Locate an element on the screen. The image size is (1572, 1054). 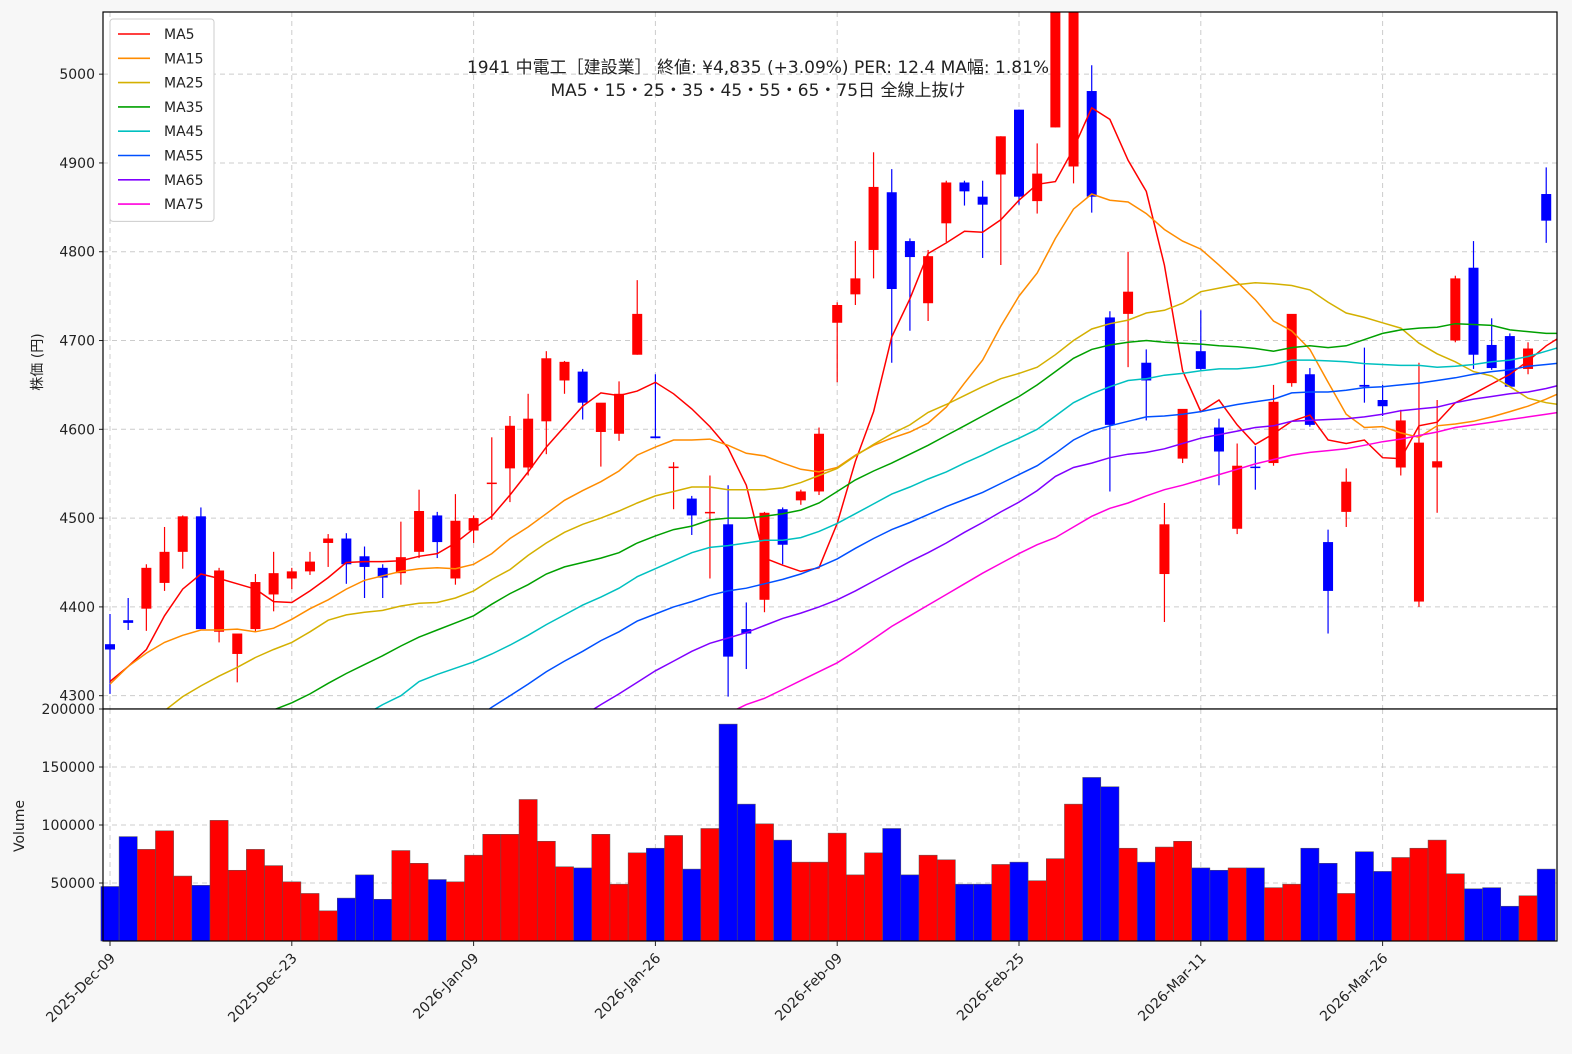
legend-label: MA5 is located at coordinates (179, 35).